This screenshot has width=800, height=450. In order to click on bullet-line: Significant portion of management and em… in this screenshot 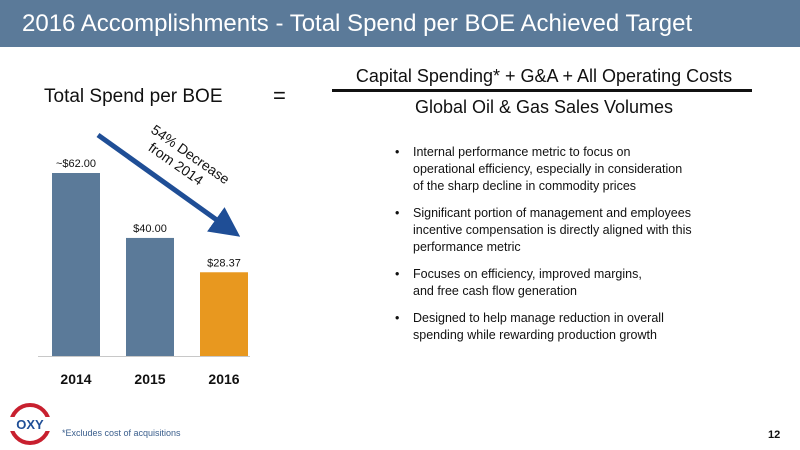, I will do `click(552, 213)`.